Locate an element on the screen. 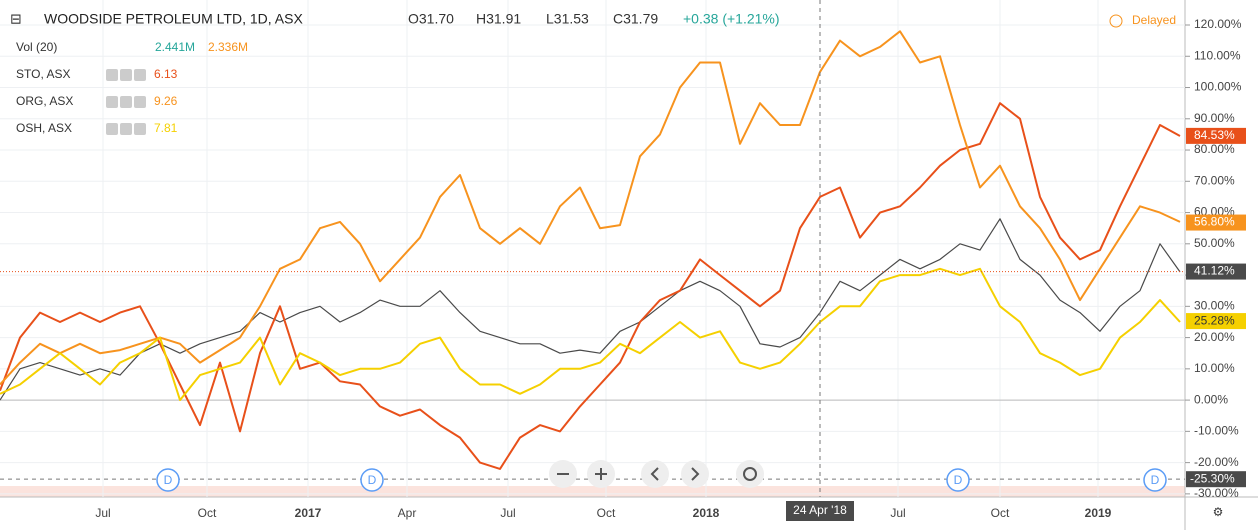 Image resolution: width=1258 pixels, height=530 pixels. scroll-right-icon is located at coordinates (695, 474).